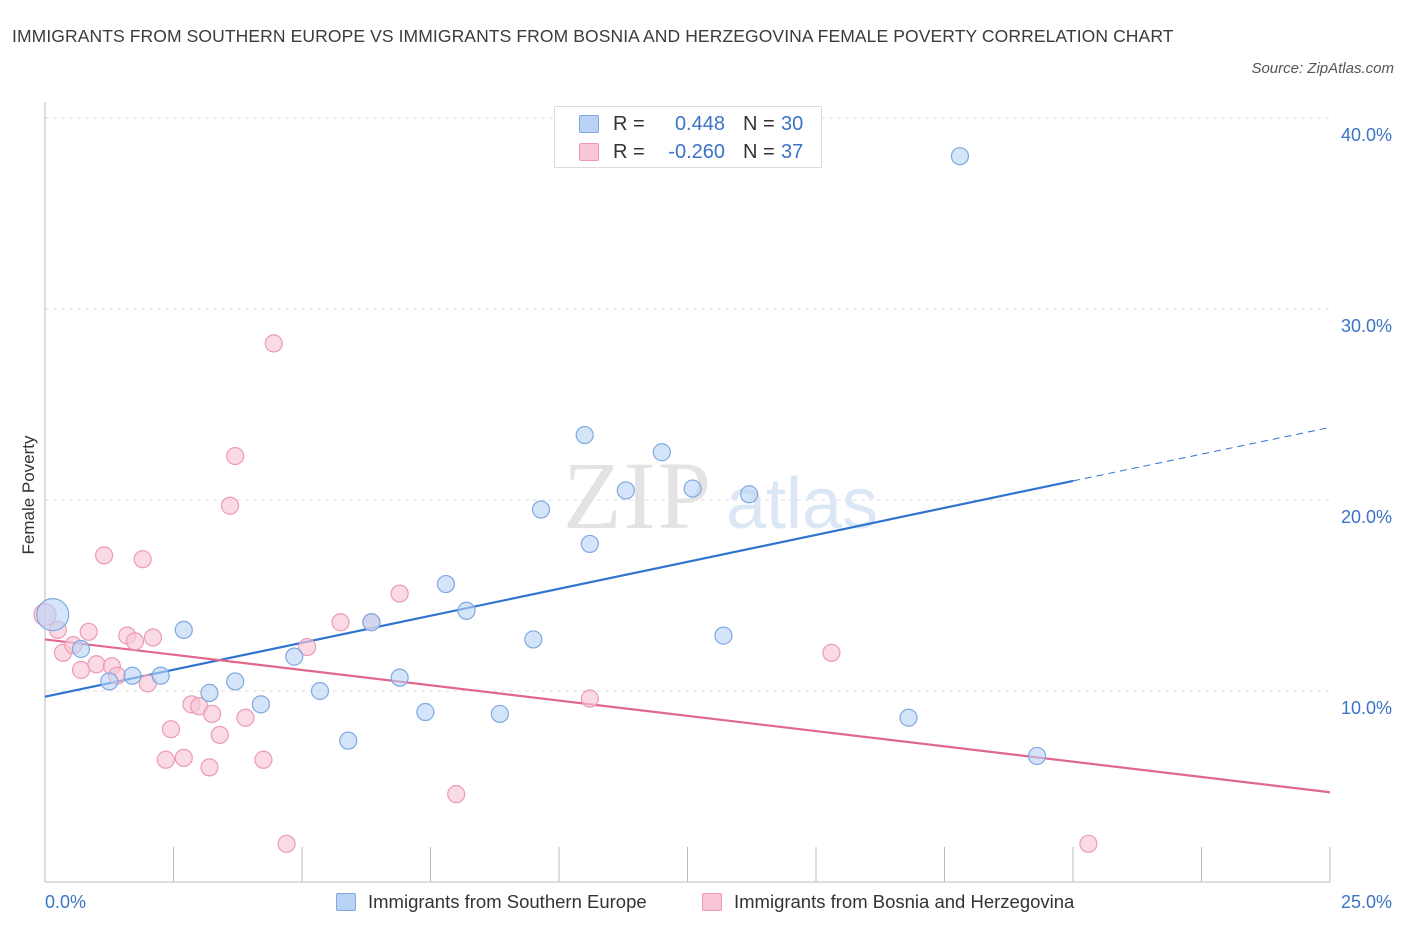  I want to click on y-axis-label: Female Poverty, so click(28, 495).